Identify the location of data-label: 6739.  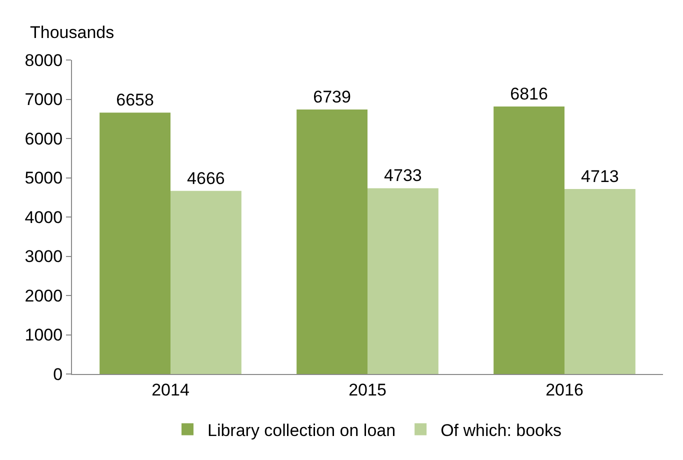
(332, 96).